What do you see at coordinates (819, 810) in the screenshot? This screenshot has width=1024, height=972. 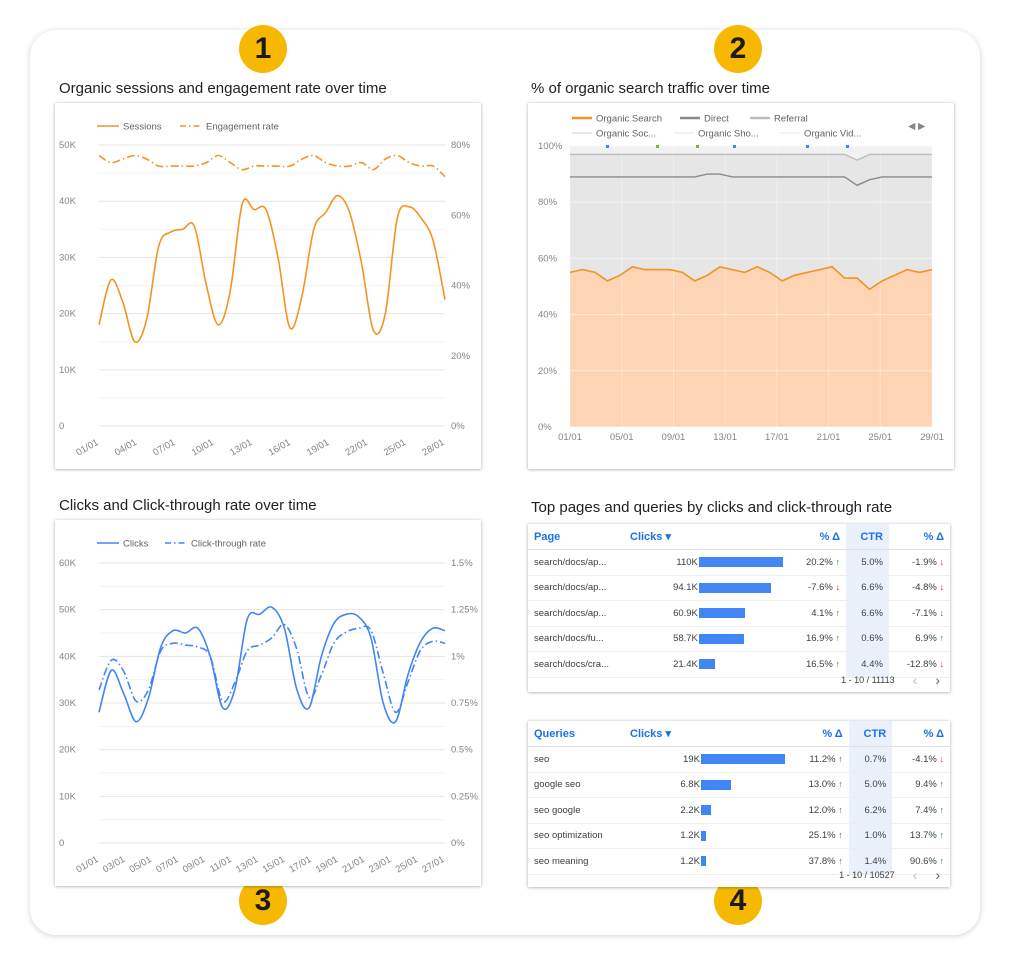 I see `row-clicks-delta: 12.0% ↑` at bounding box center [819, 810].